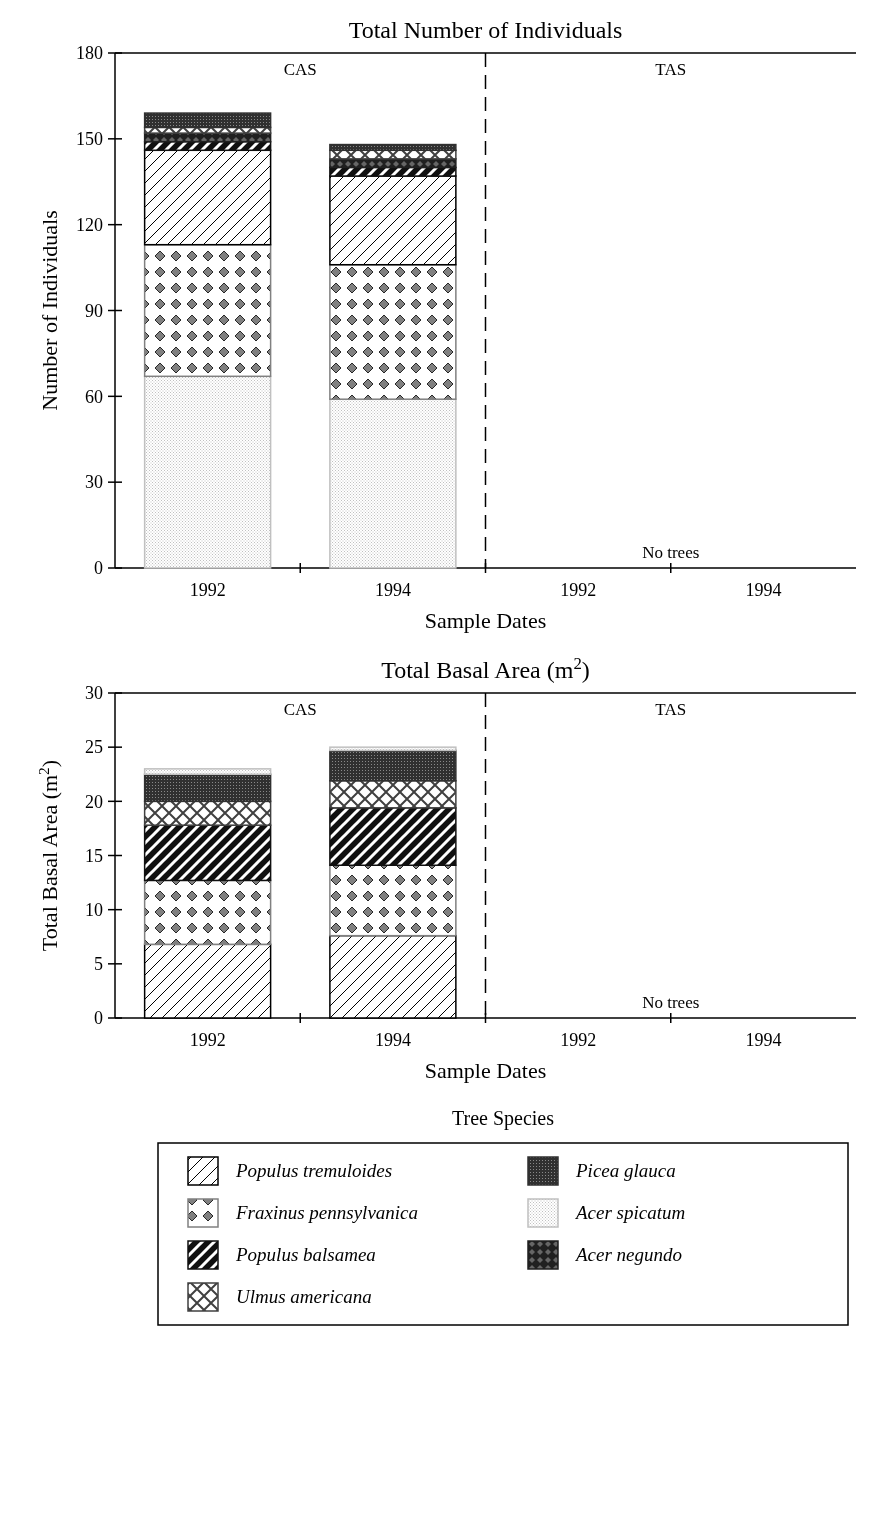 The width and height of the screenshot is (876, 1527). I want to click on legend-title: Tree Species, so click(503, 1118).